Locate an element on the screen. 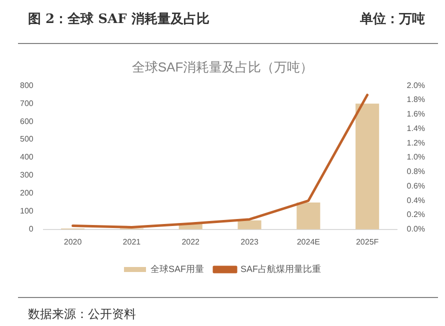 This screenshot has height=326, width=445. y2-tick-label: 2.0% is located at coordinates (415, 85).